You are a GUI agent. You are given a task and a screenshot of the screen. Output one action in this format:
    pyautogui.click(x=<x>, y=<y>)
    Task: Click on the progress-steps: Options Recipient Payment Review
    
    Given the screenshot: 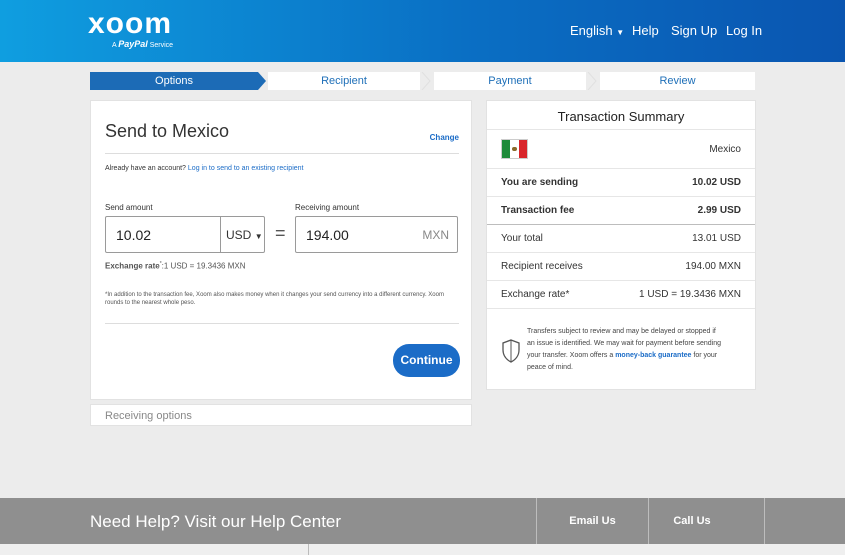 What is the action you would take?
    pyautogui.click(x=422, y=81)
    